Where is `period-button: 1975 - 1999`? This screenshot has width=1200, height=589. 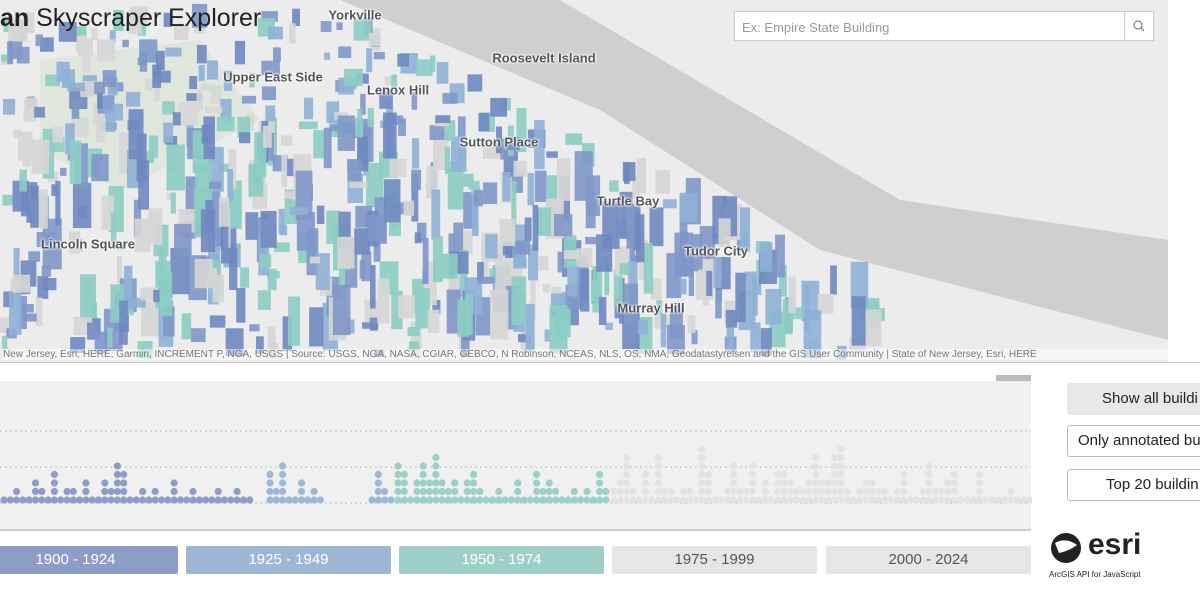
period-button: 1975 - 1999 is located at coordinates (714, 560).